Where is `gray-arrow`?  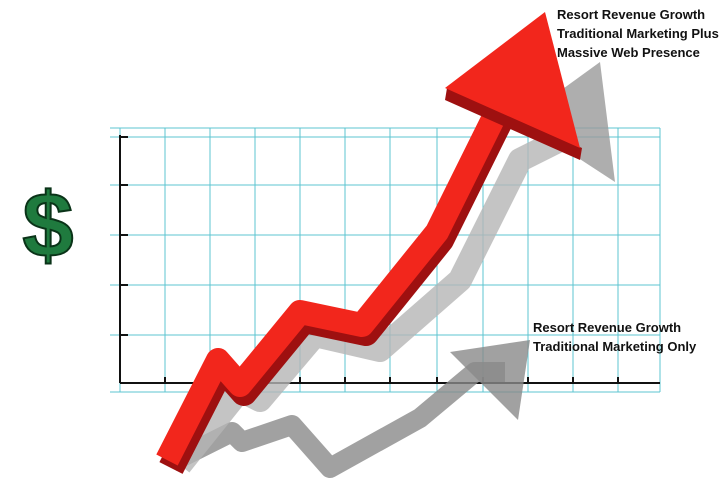
gray-arrow is located at coordinates (348, 409).